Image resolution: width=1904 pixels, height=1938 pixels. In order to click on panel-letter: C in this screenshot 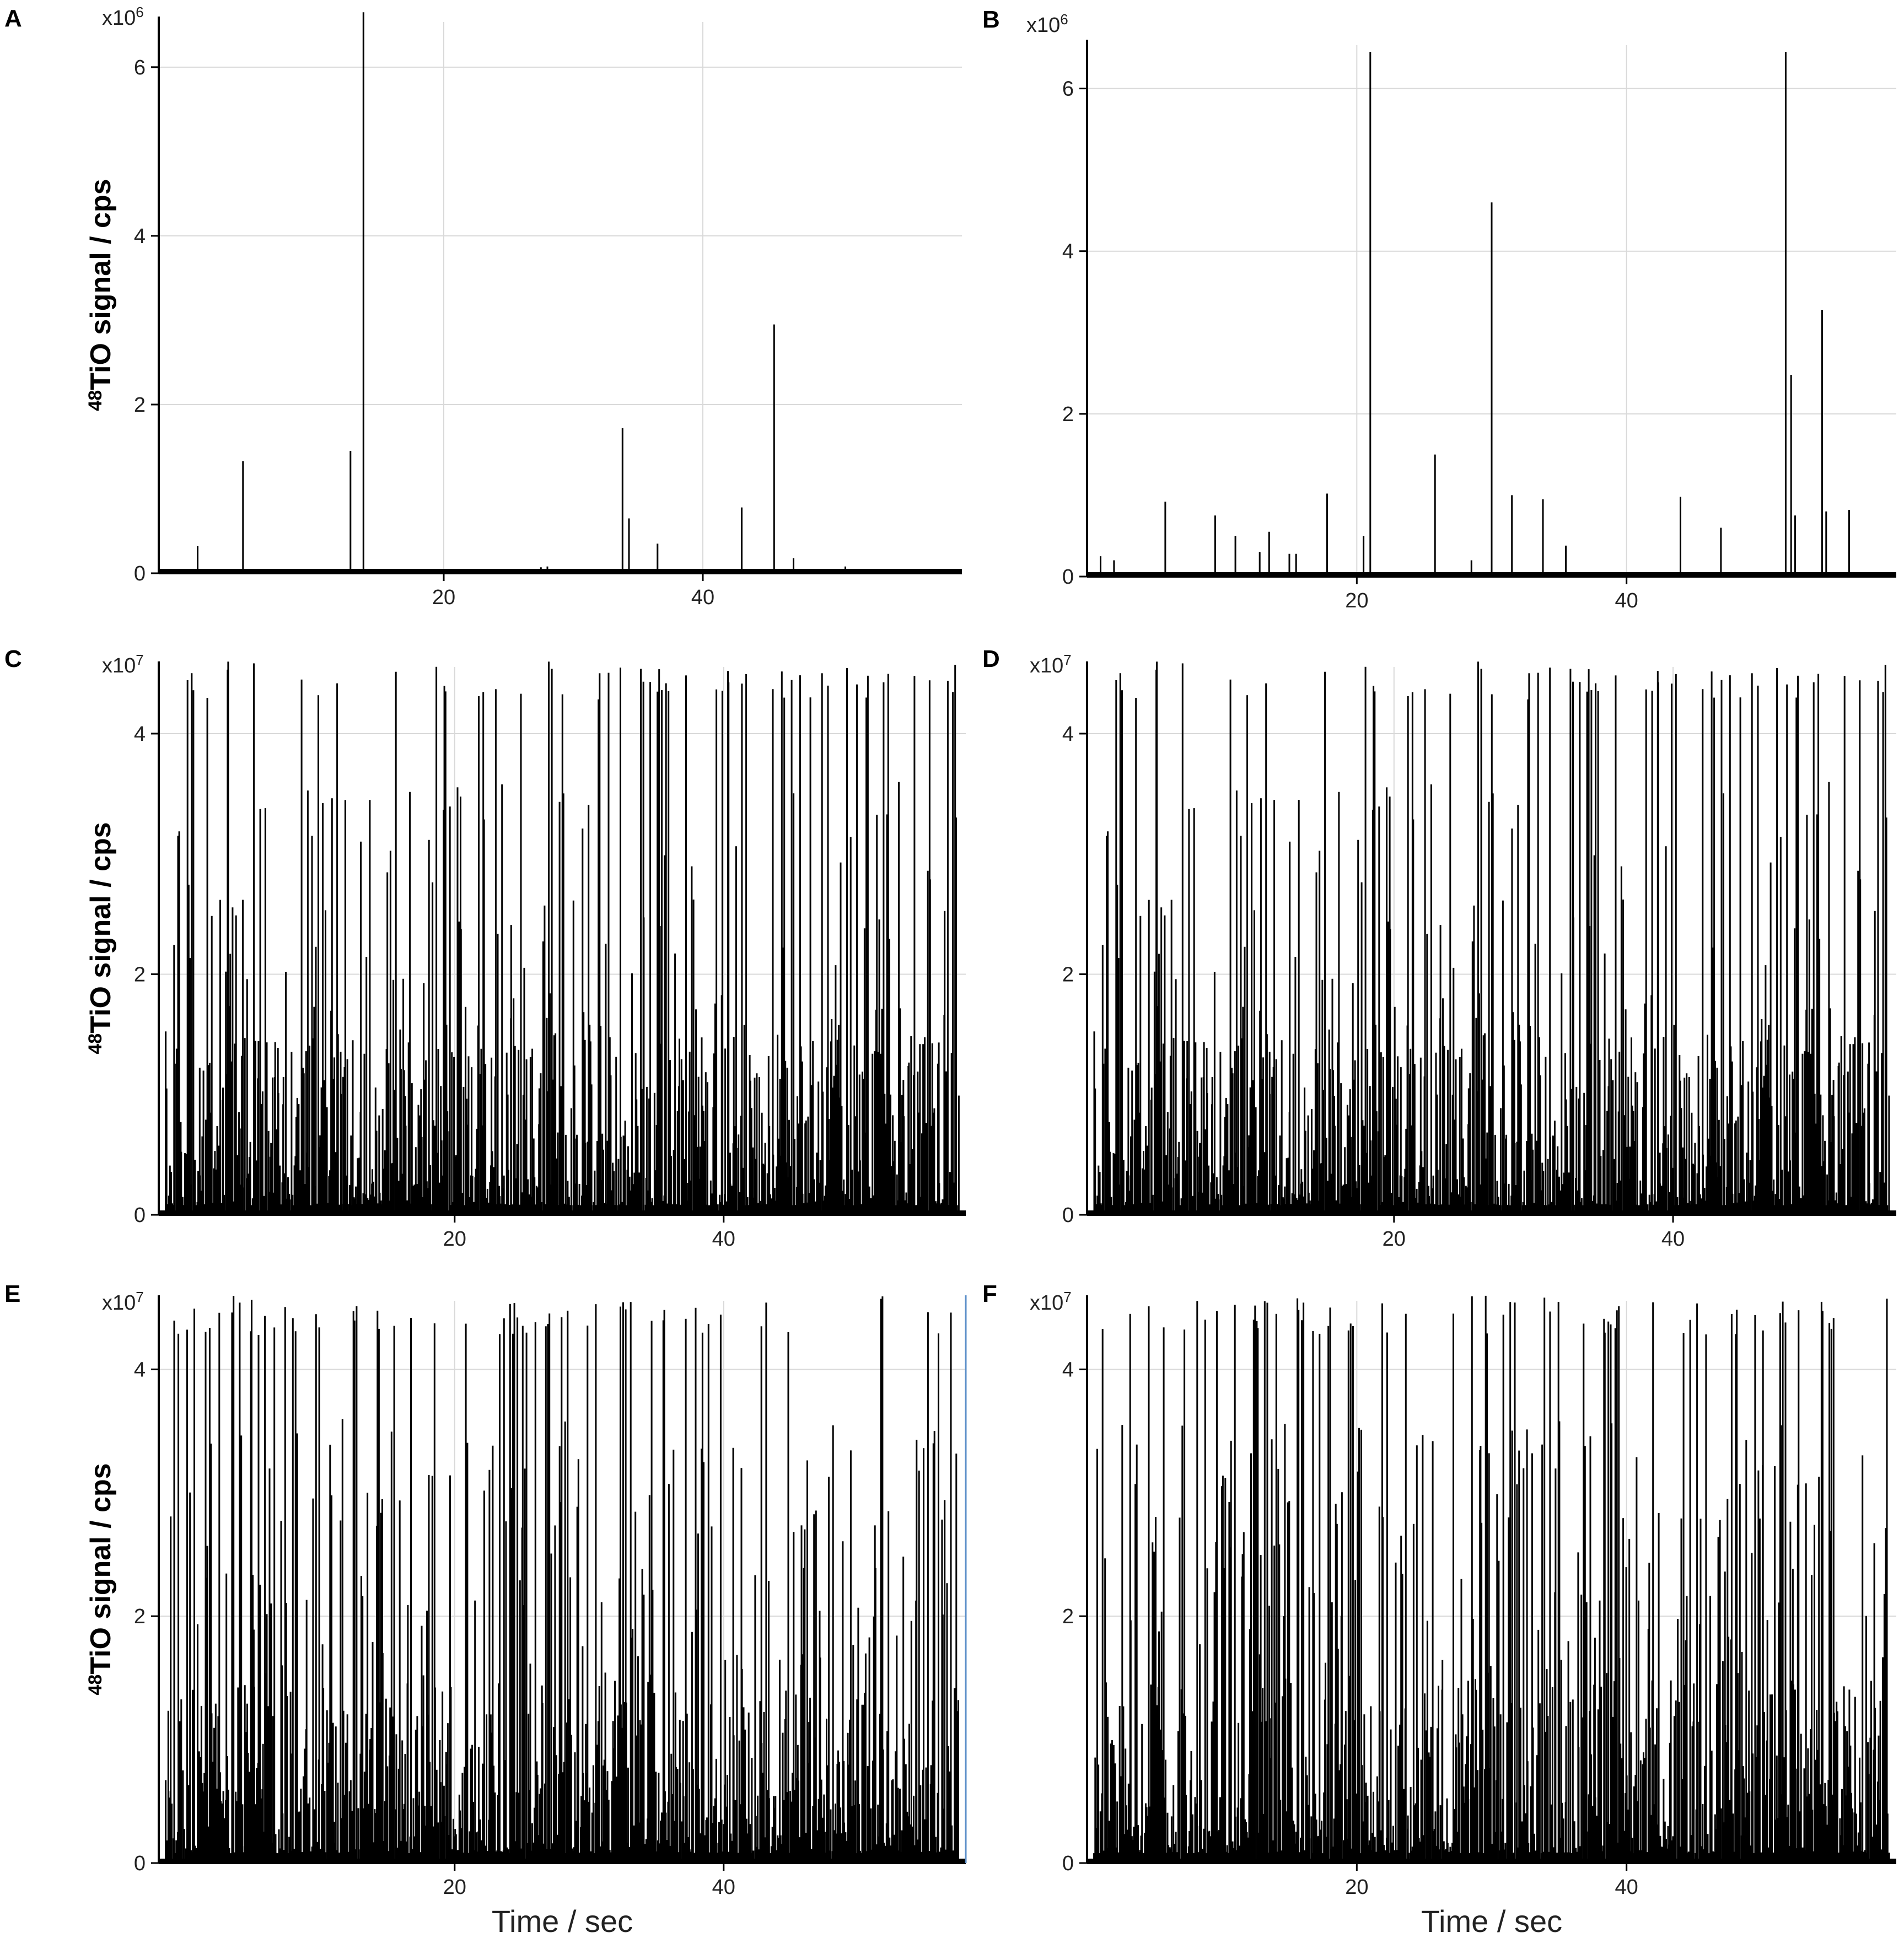, I will do `click(13, 658)`.